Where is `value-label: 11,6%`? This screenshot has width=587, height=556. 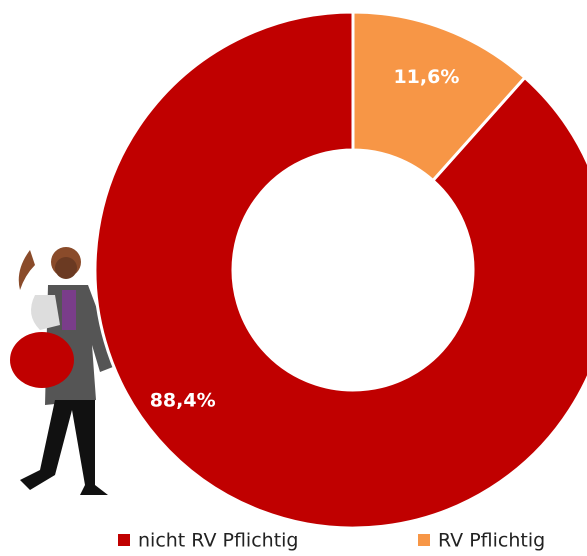 value-label: 11,6% is located at coordinates (426, 77).